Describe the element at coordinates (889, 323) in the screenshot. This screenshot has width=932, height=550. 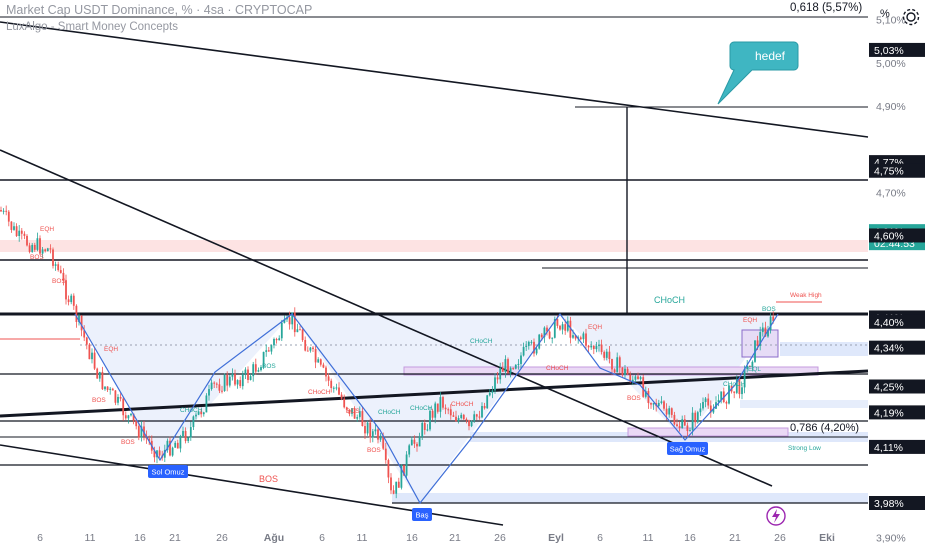
I see `price-label: 4,40%` at that location.